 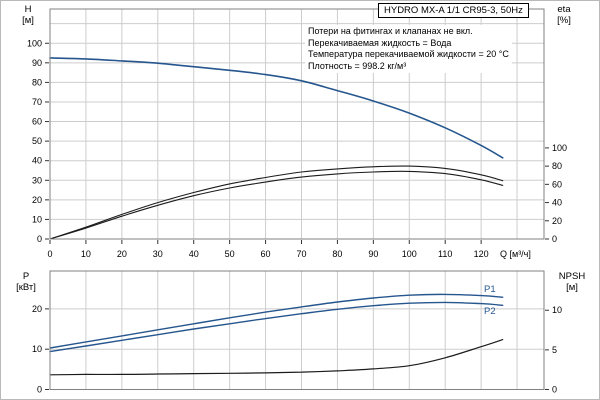 I want to click on head-axis-symbol: H, so click(x=28, y=9).